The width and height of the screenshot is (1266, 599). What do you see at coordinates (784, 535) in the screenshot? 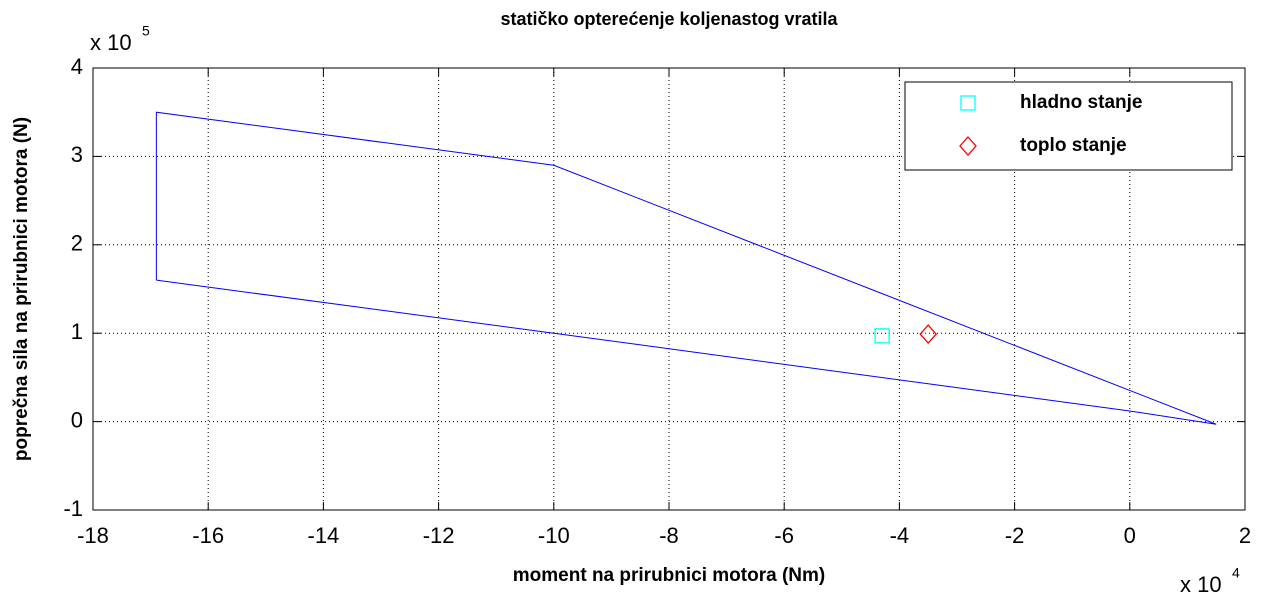
I see `x-tick-label: -6` at bounding box center [784, 535].